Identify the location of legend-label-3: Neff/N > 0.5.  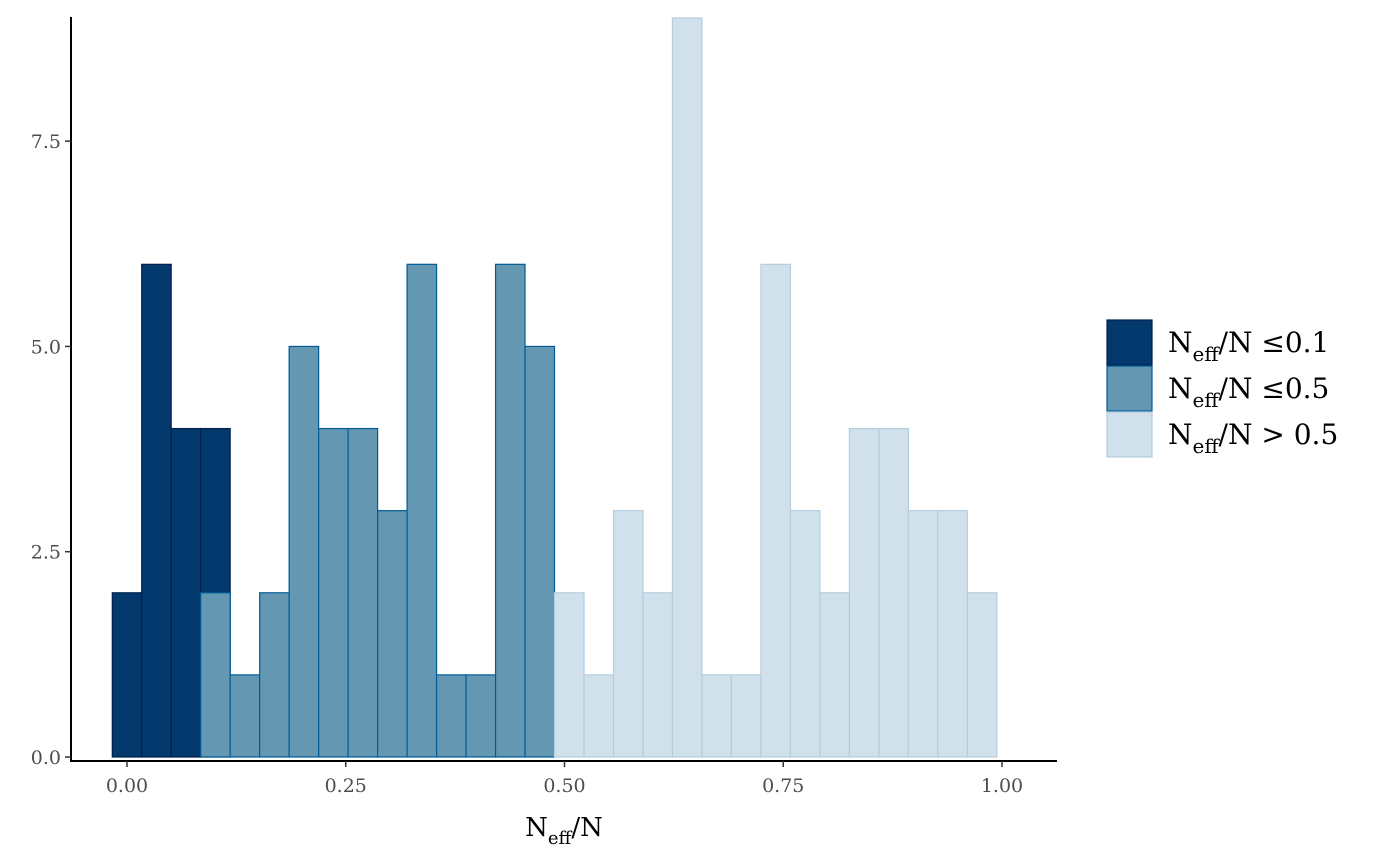
(1253, 438).